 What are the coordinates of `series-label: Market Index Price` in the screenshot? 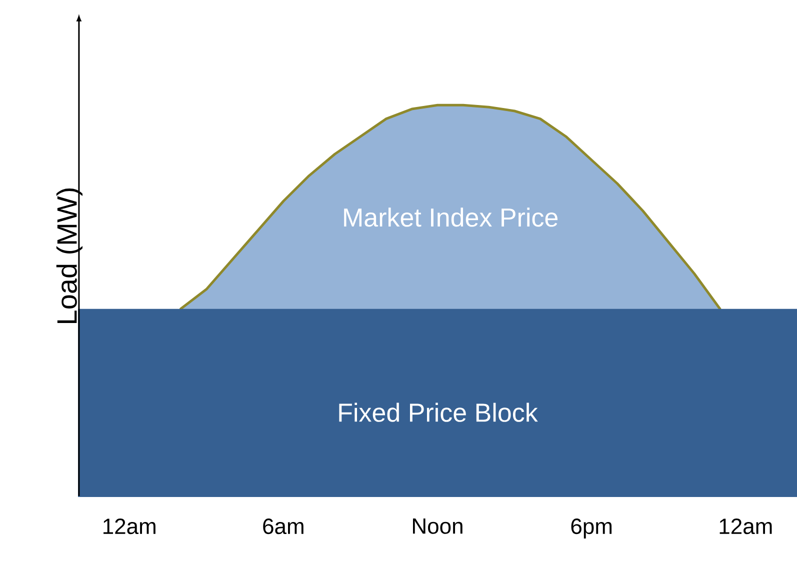 It's located at (451, 217).